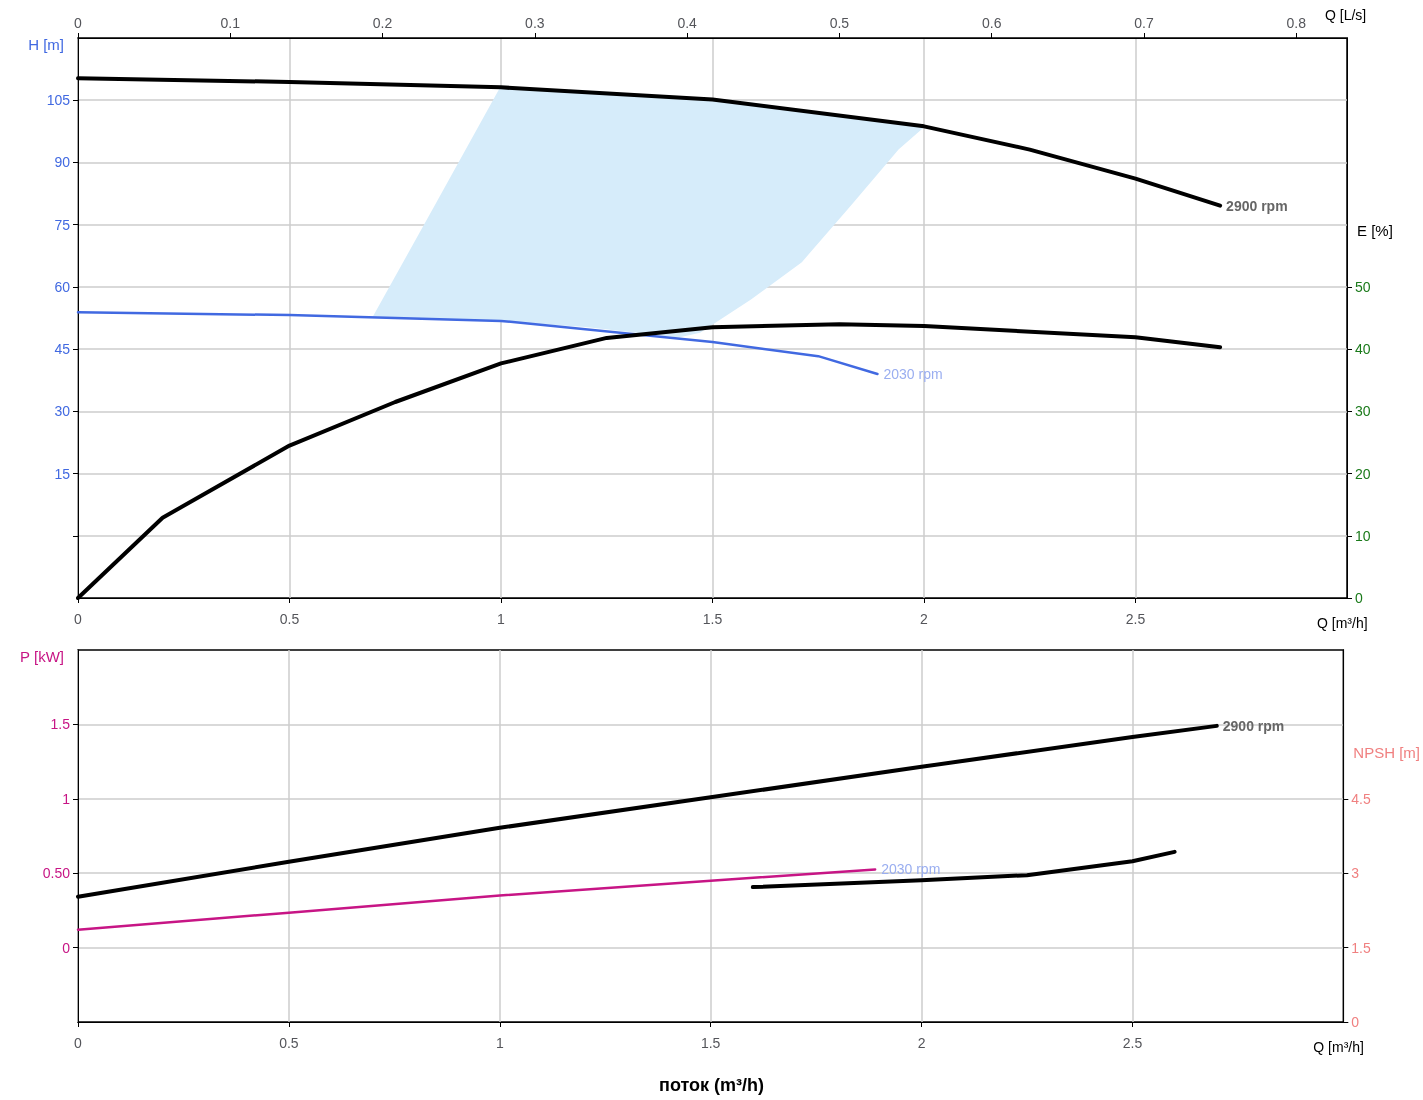  I want to click on x2-tick-label: 0.3, so click(535, 23).